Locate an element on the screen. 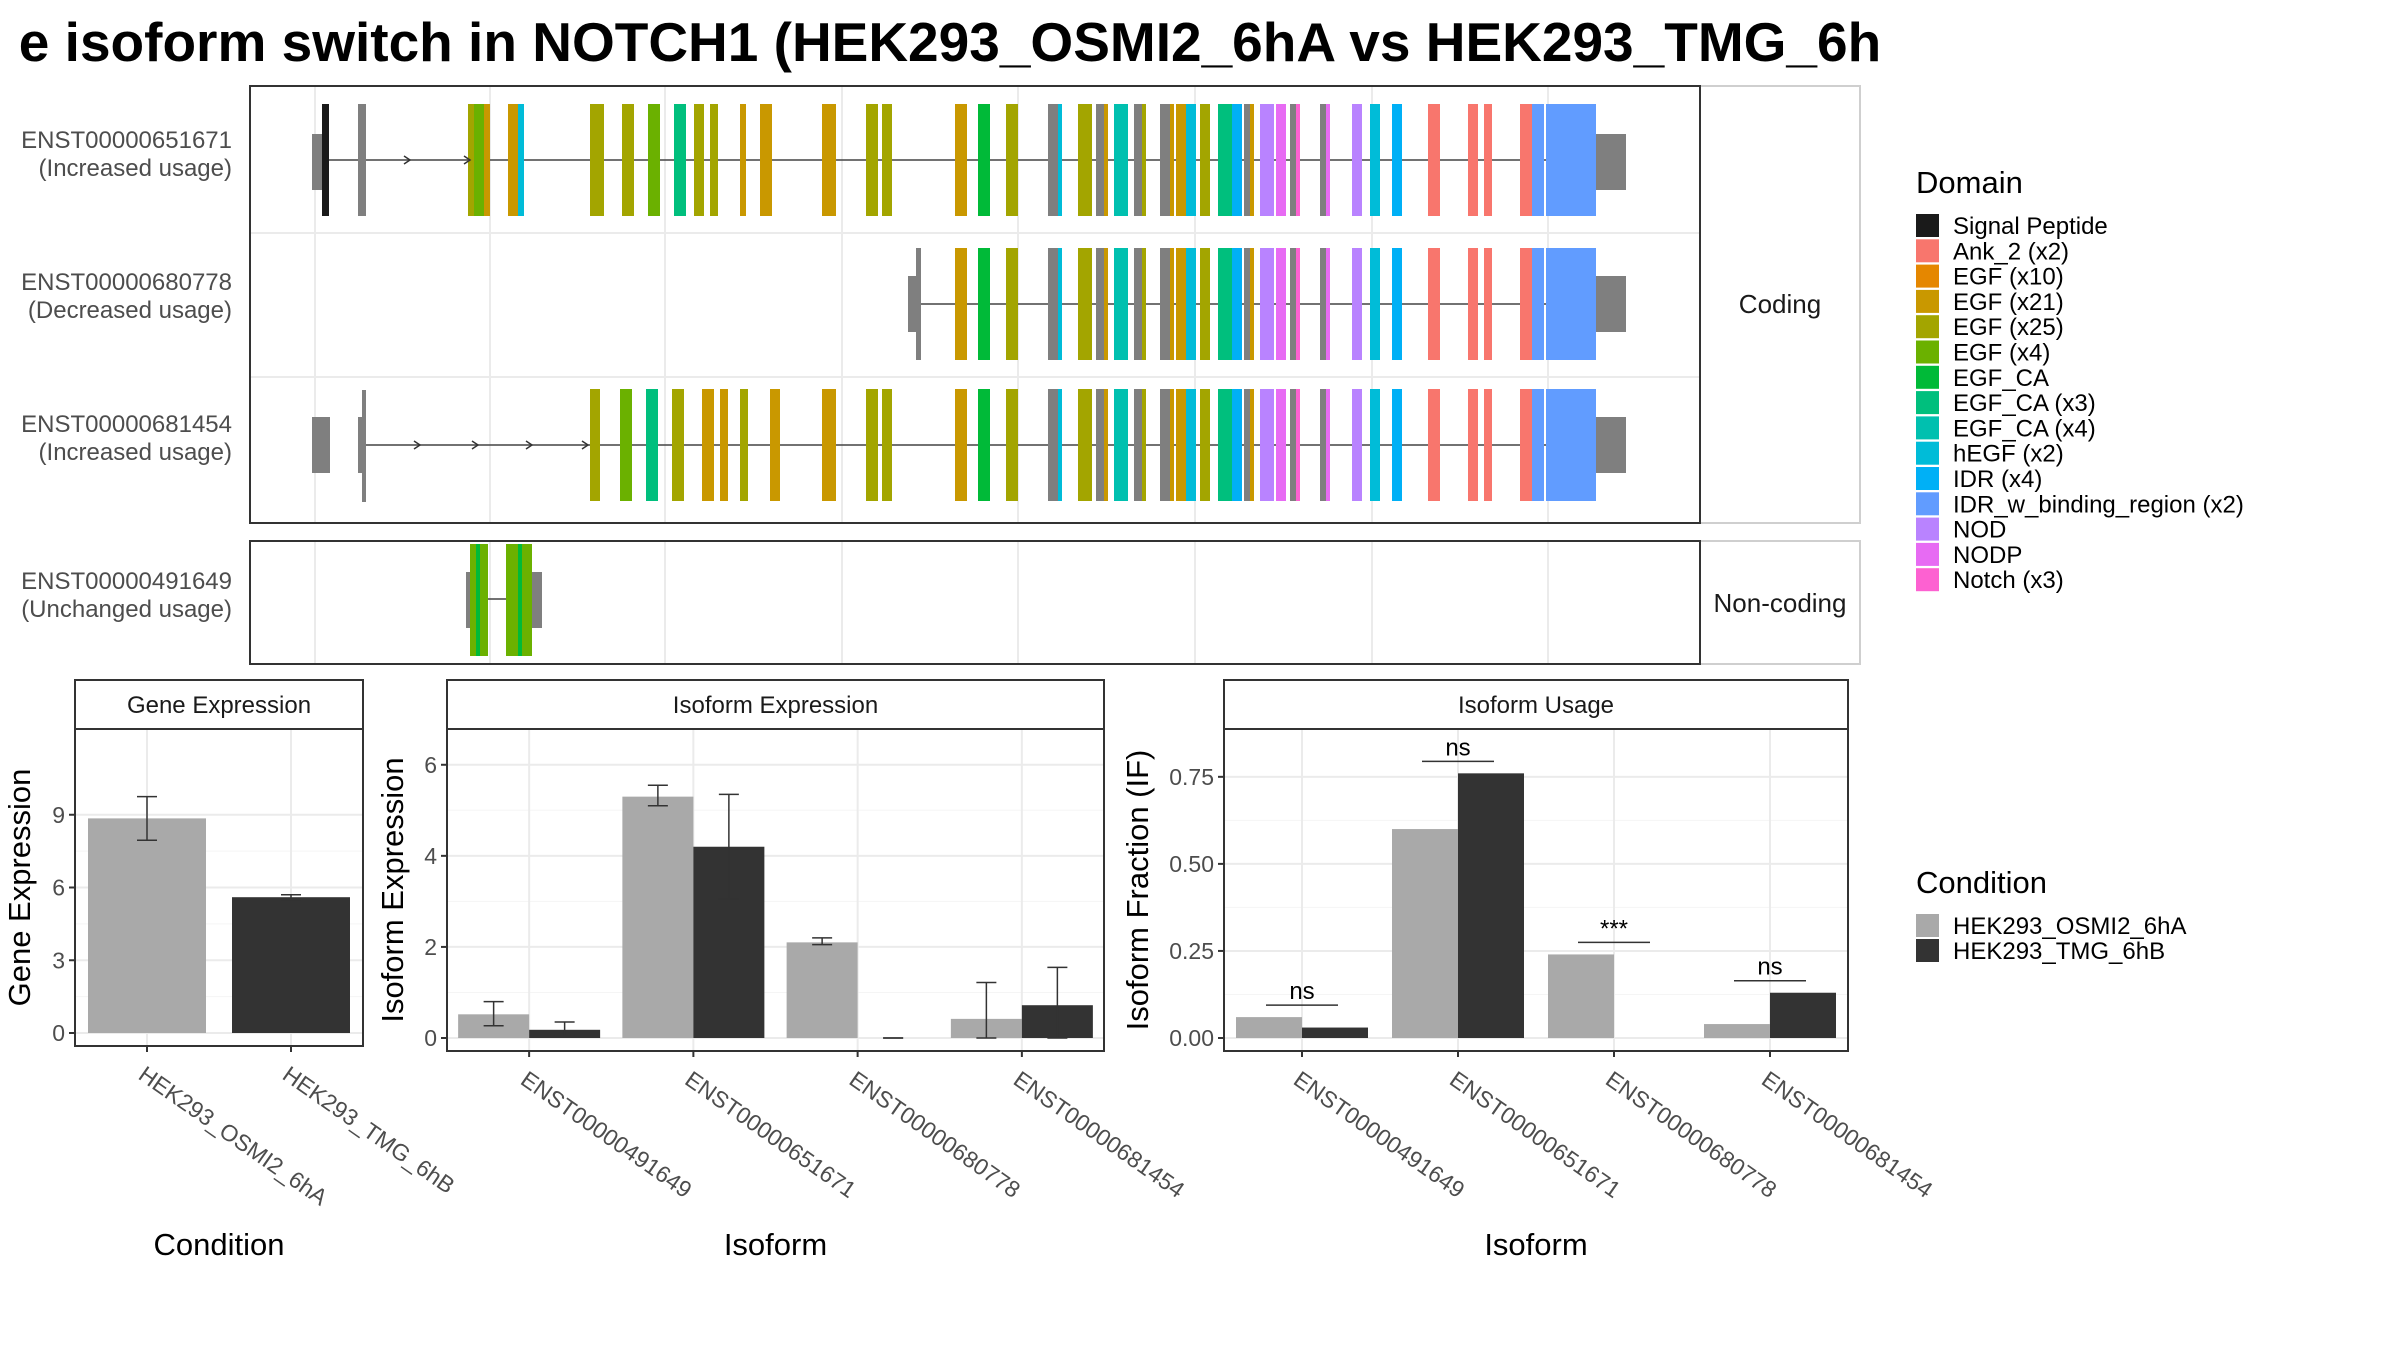  chart-strip-label: Isoform Usage is located at coordinates (1536, 705).